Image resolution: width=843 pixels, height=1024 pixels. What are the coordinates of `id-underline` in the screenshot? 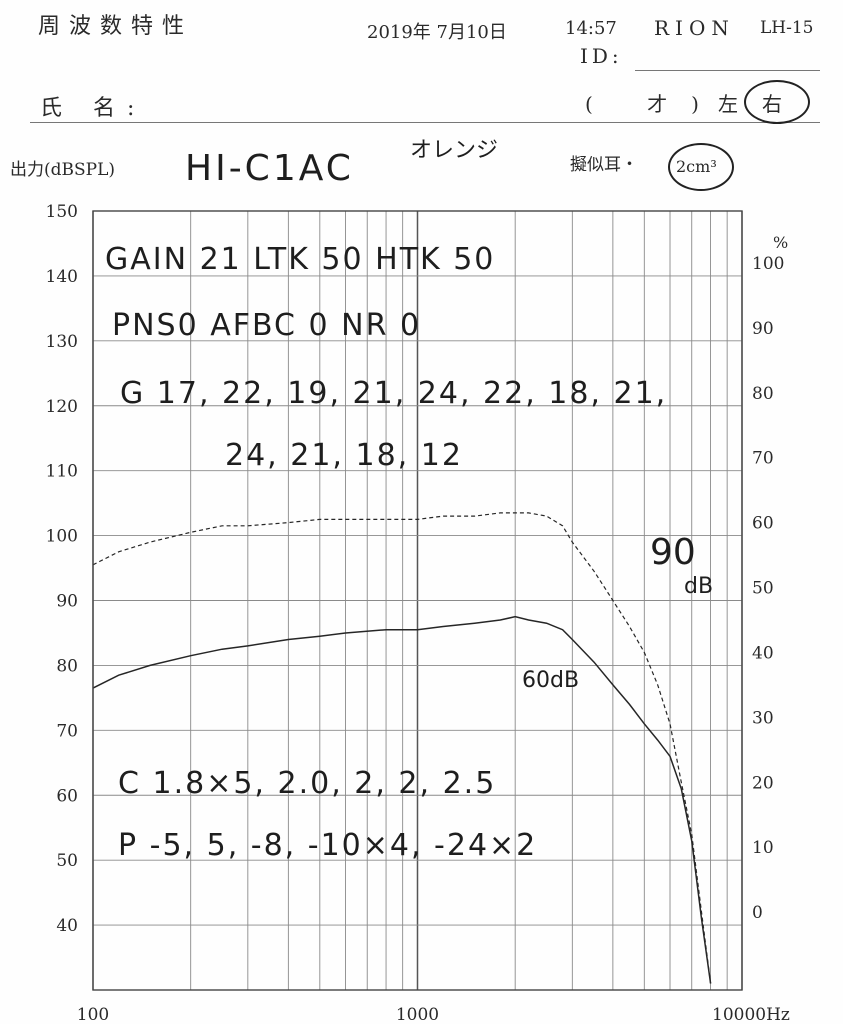 It's located at (727, 70).